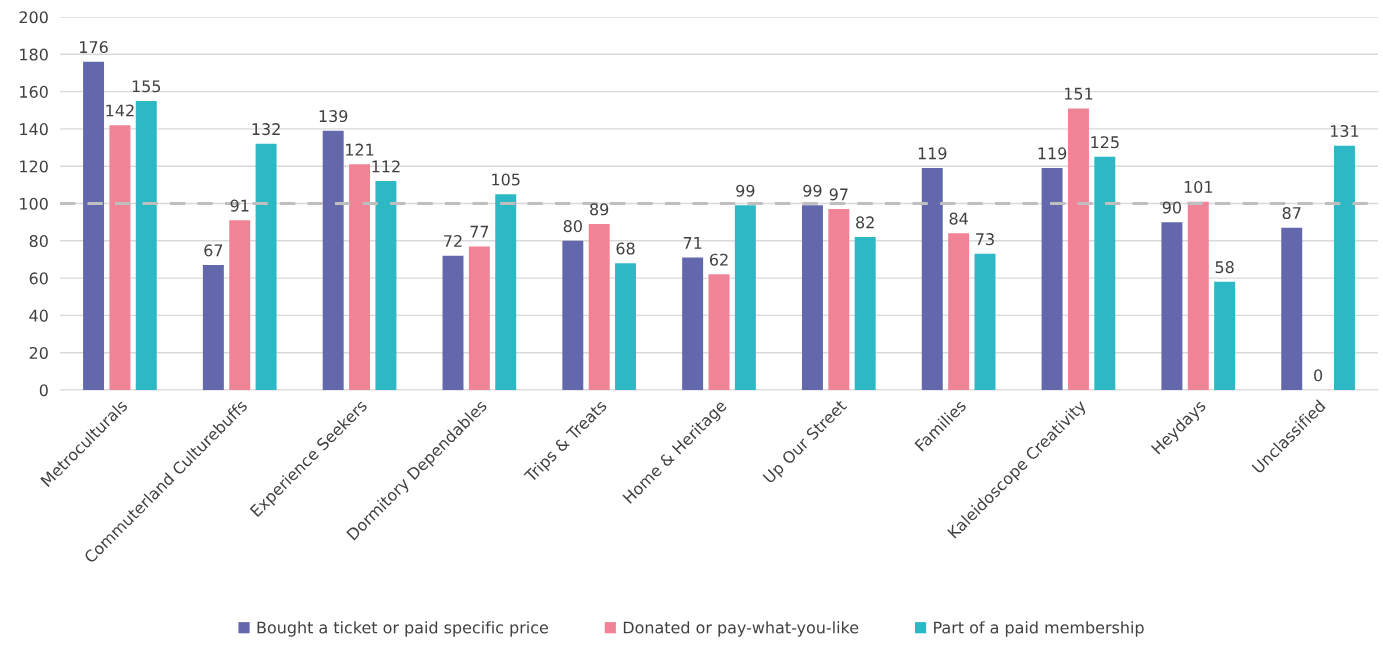 The image size is (1383, 651). I want to click on data-label: 131, so click(1344, 131).